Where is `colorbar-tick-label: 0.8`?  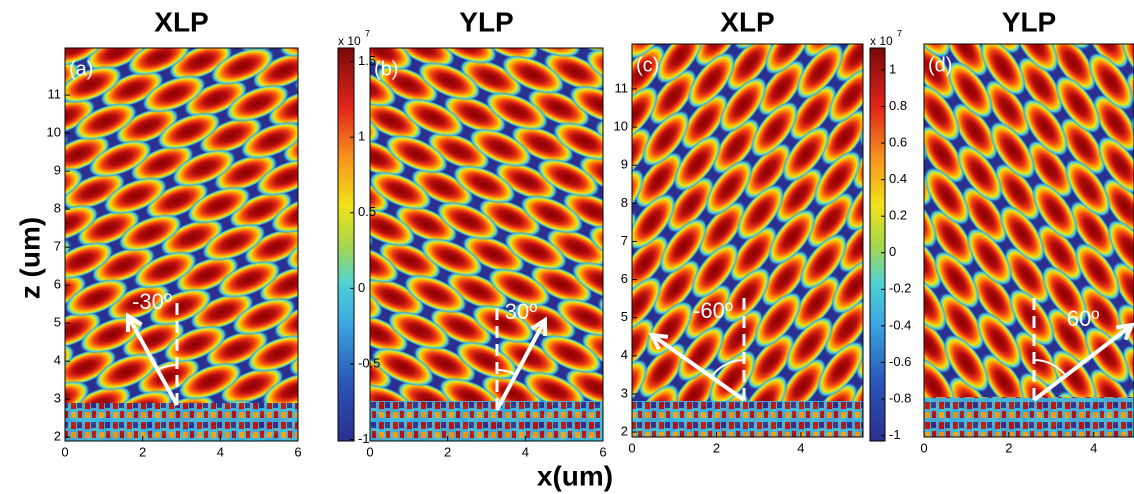
colorbar-tick-label: 0.8 is located at coordinates (898, 105).